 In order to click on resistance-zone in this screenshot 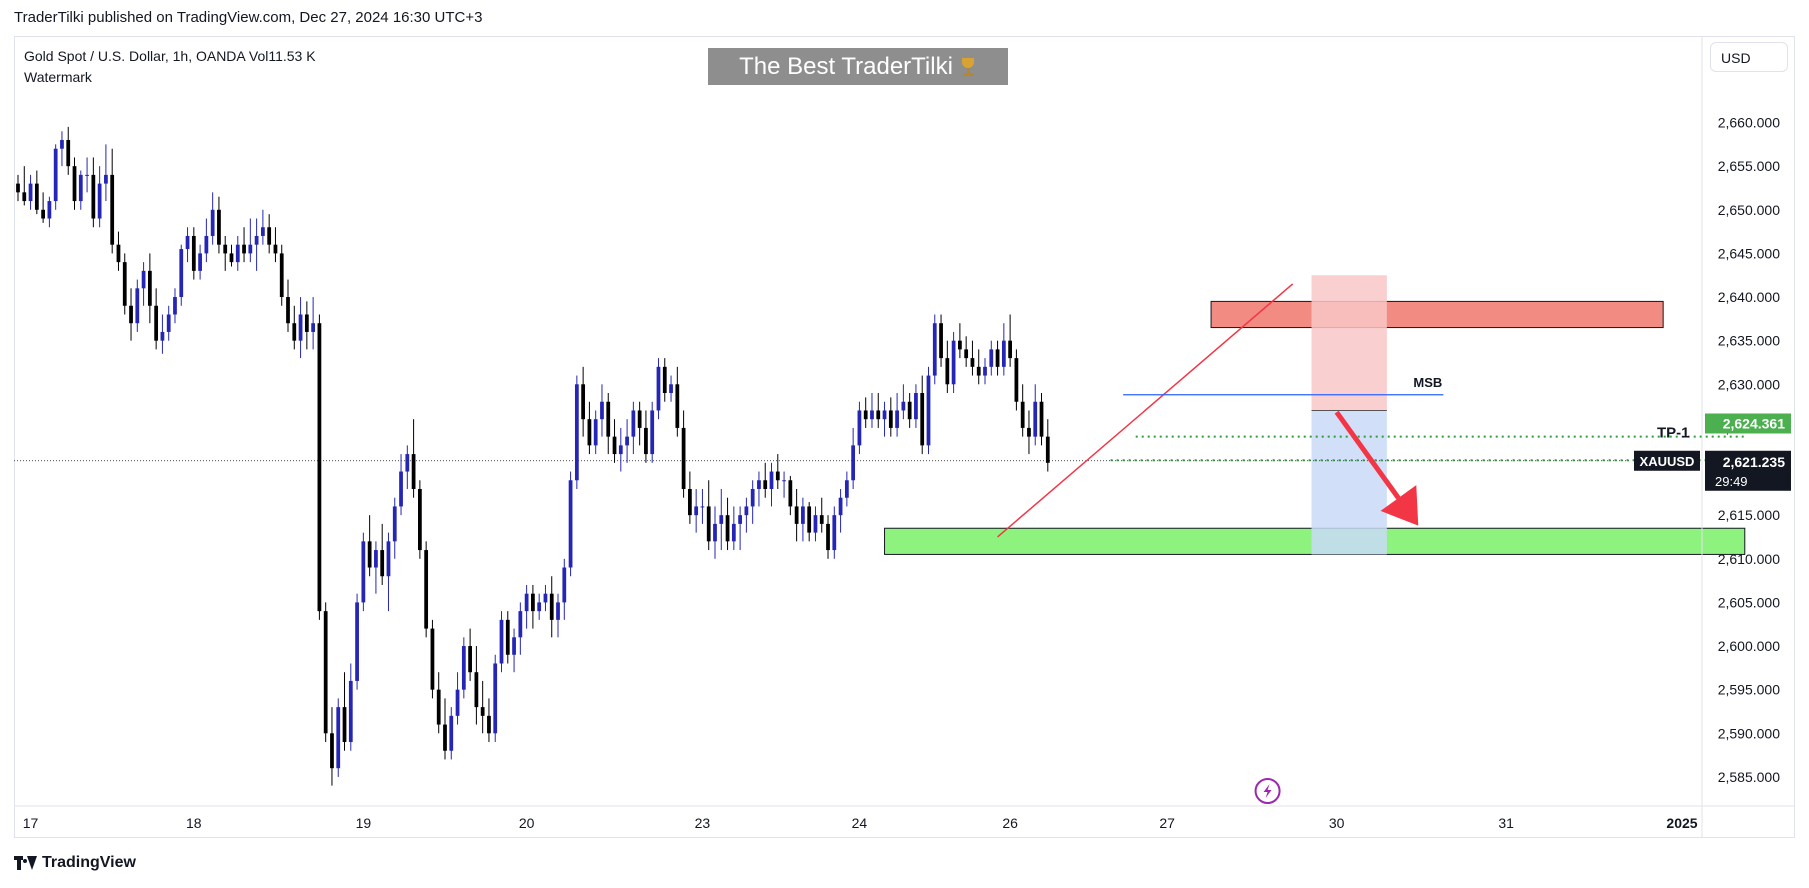, I will do `click(1437, 314)`.